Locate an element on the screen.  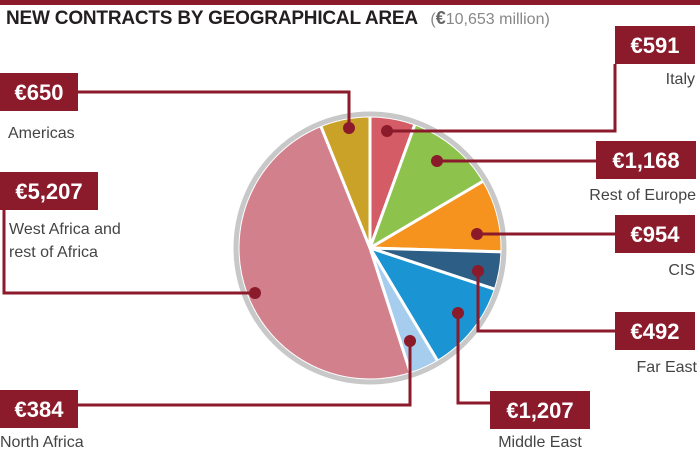
value-box-west-africa-and-rest-of-africa is located at coordinates (49, 191).